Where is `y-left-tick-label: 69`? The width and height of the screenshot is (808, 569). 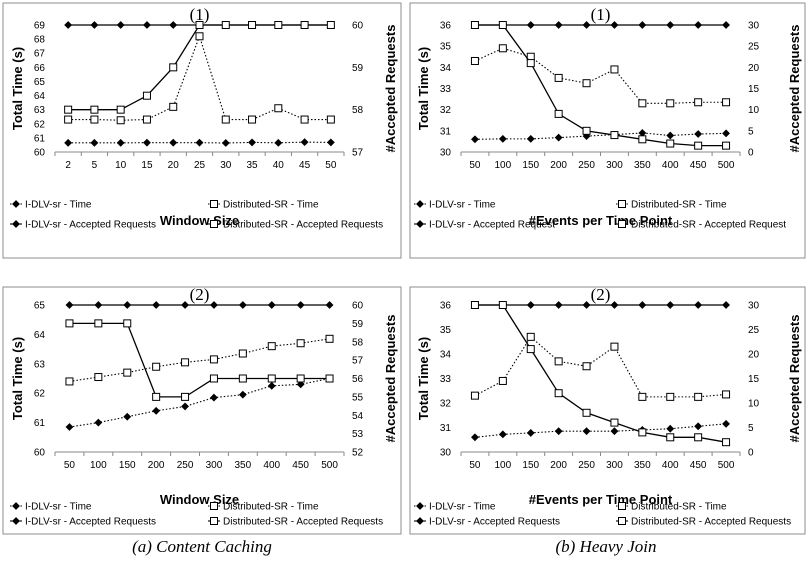 y-left-tick-label: 69 is located at coordinates (40, 26).